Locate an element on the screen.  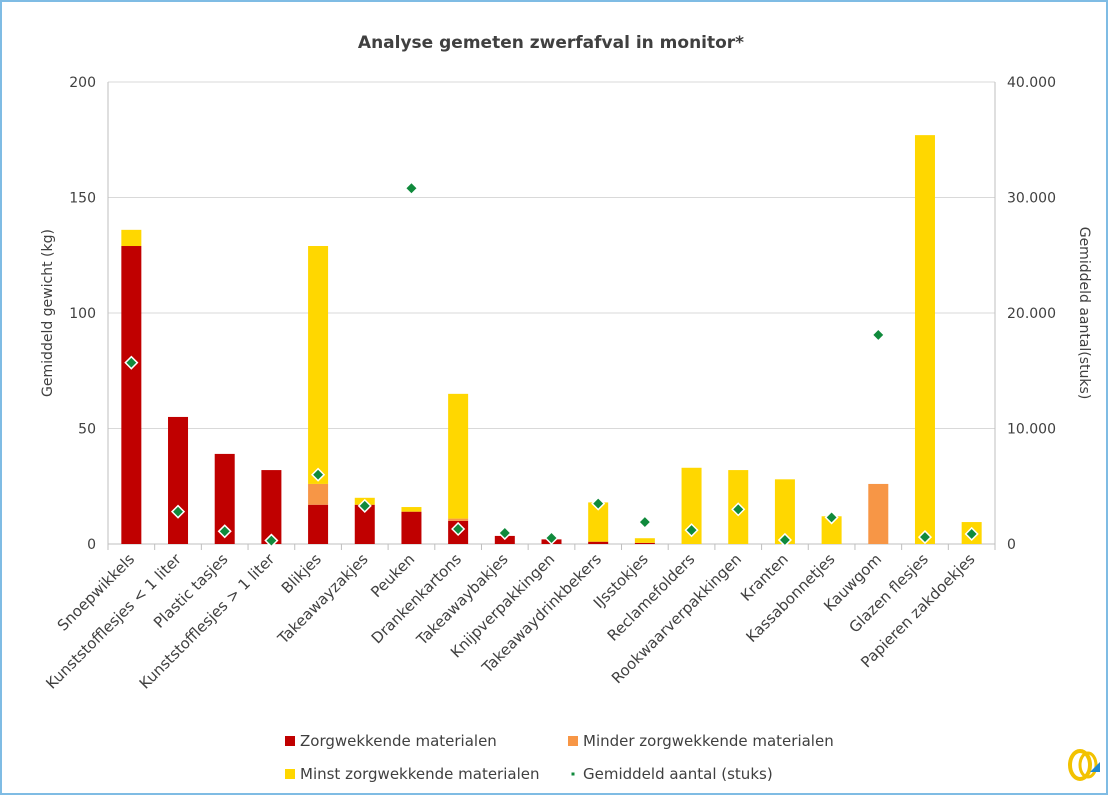
y2-tick-label: 10.000 is located at coordinates (1031, 430).